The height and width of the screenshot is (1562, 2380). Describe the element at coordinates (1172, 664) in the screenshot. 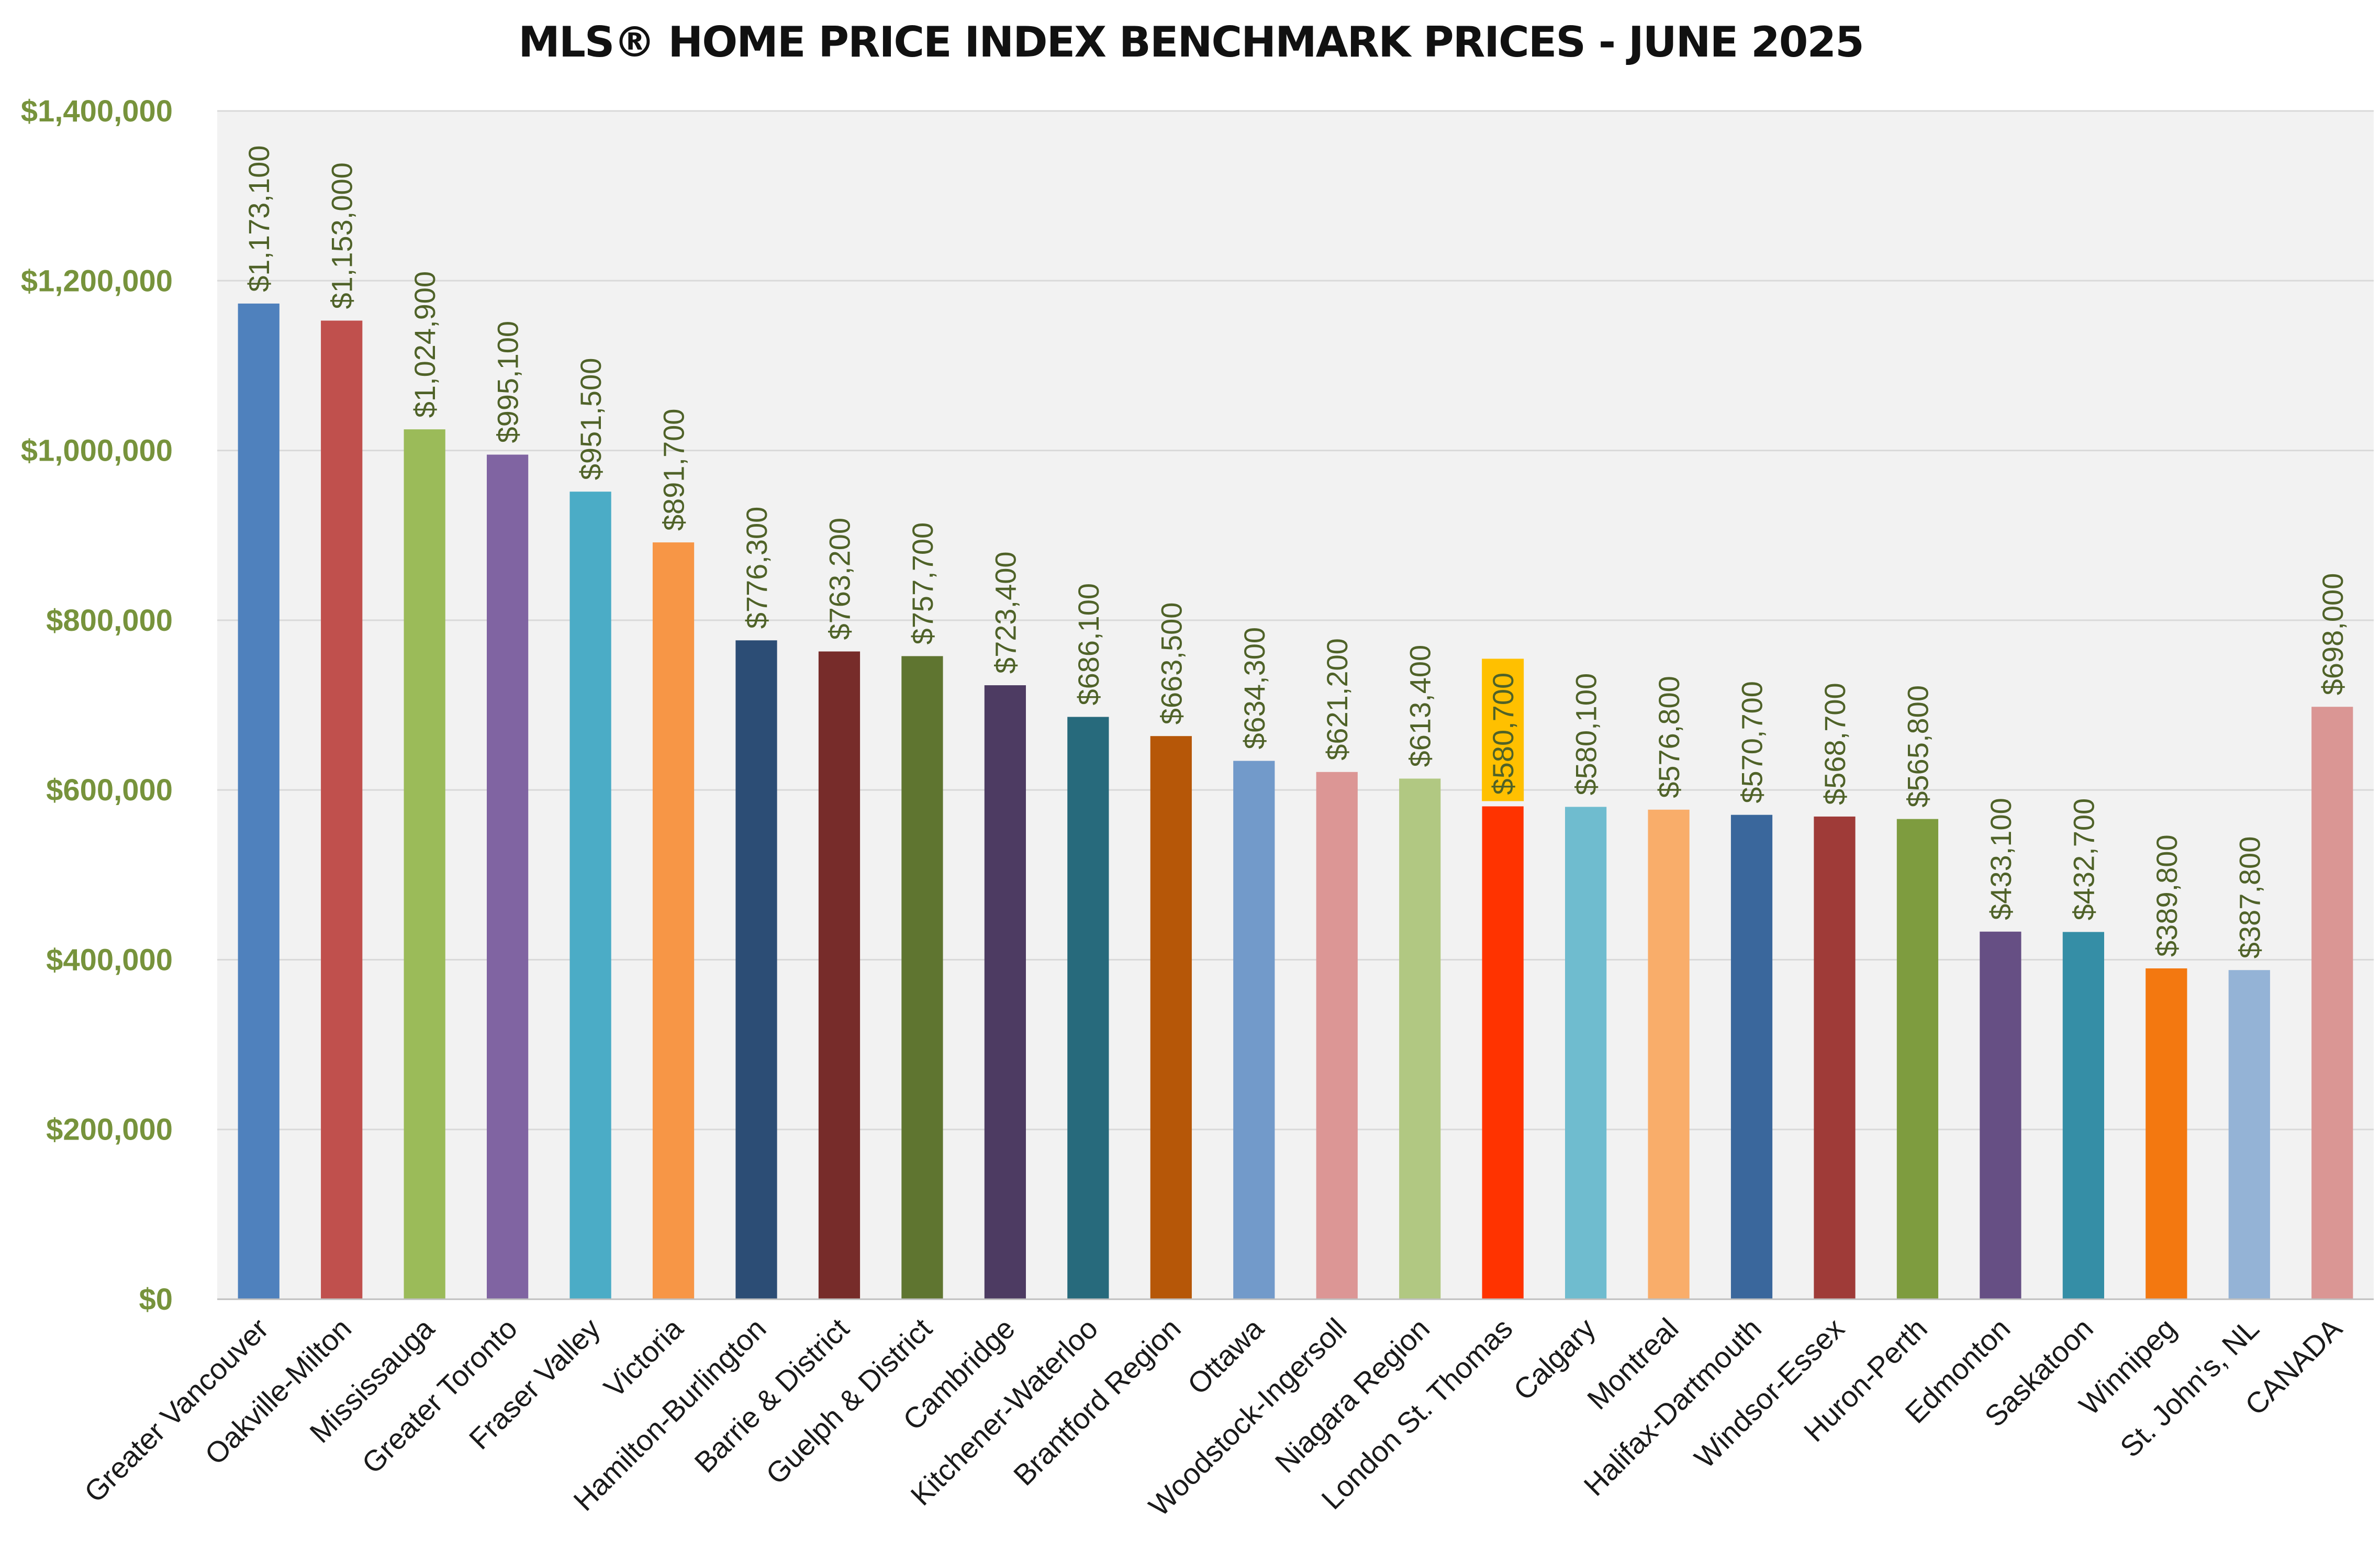

I see `data-label: $663,500` at that location.